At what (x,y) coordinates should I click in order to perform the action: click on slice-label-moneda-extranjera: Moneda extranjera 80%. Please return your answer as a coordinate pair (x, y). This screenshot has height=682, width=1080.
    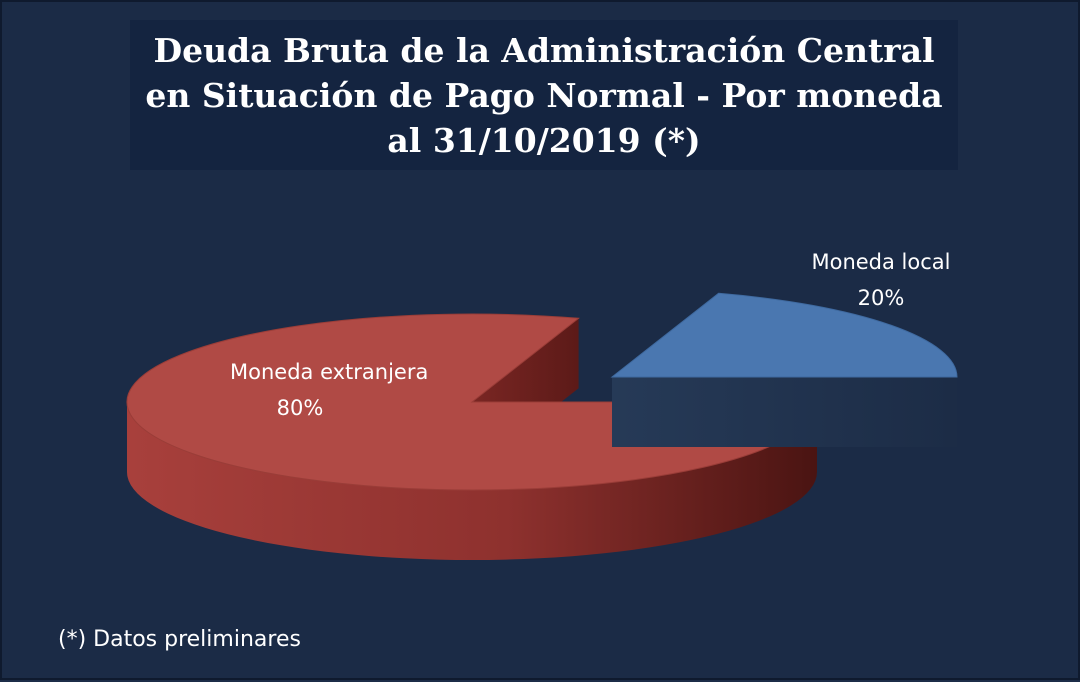
    Looking at the image, I should click on (329, 390).